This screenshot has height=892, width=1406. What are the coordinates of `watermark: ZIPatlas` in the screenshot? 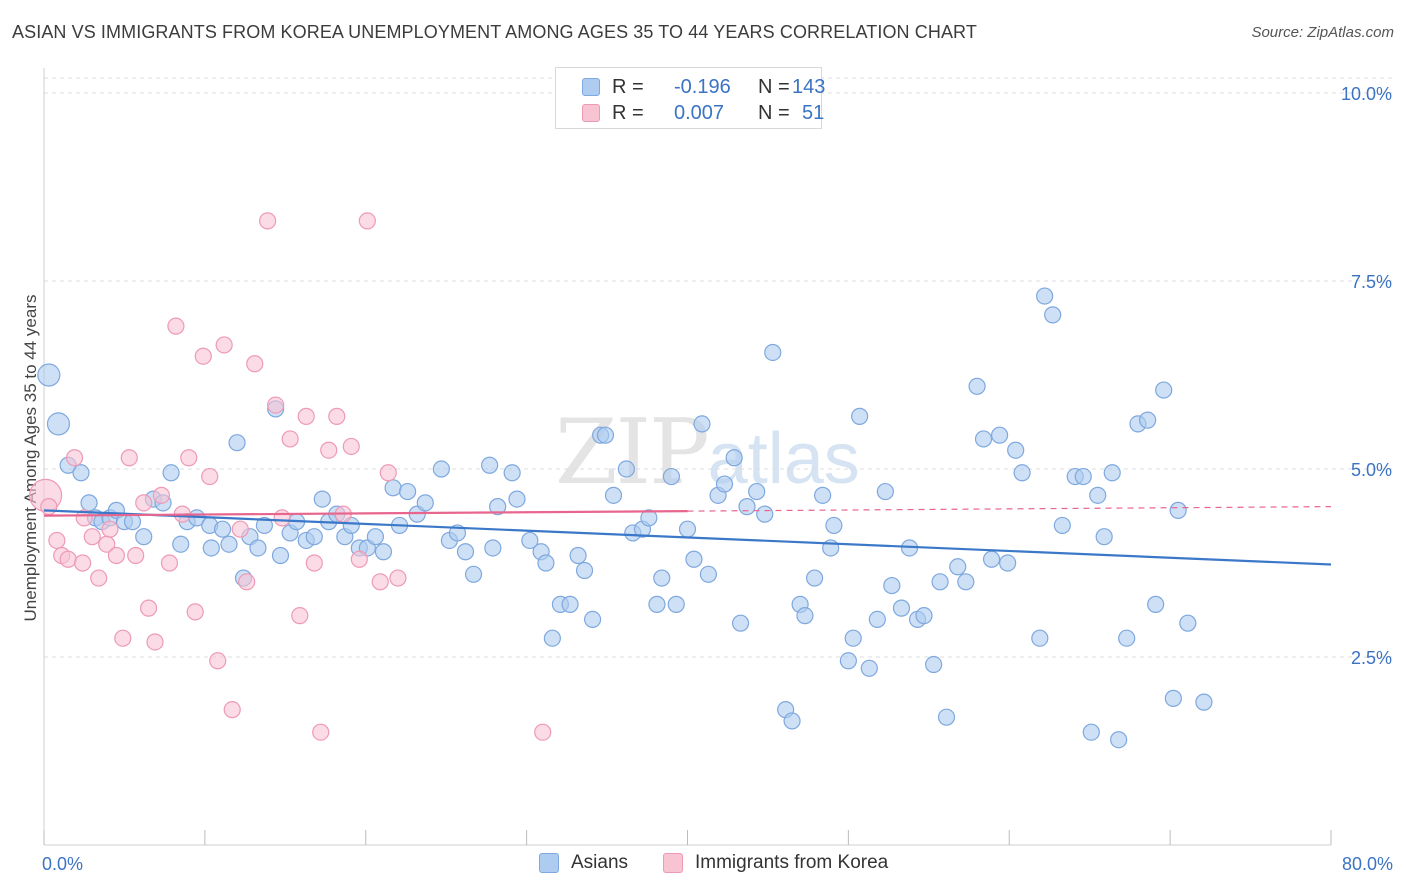 It's located at (707, 452).